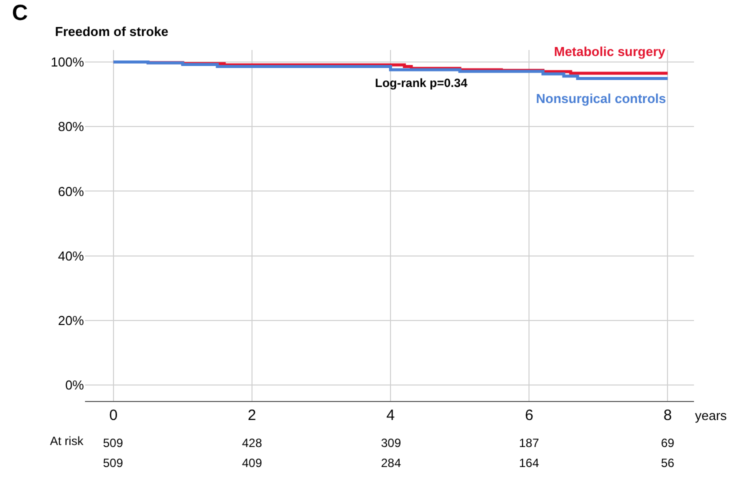 This screenshot has width=736, height=479. Describe the element at coordinates (252, 443) in the screenshot. I see `text: 428` at that location.